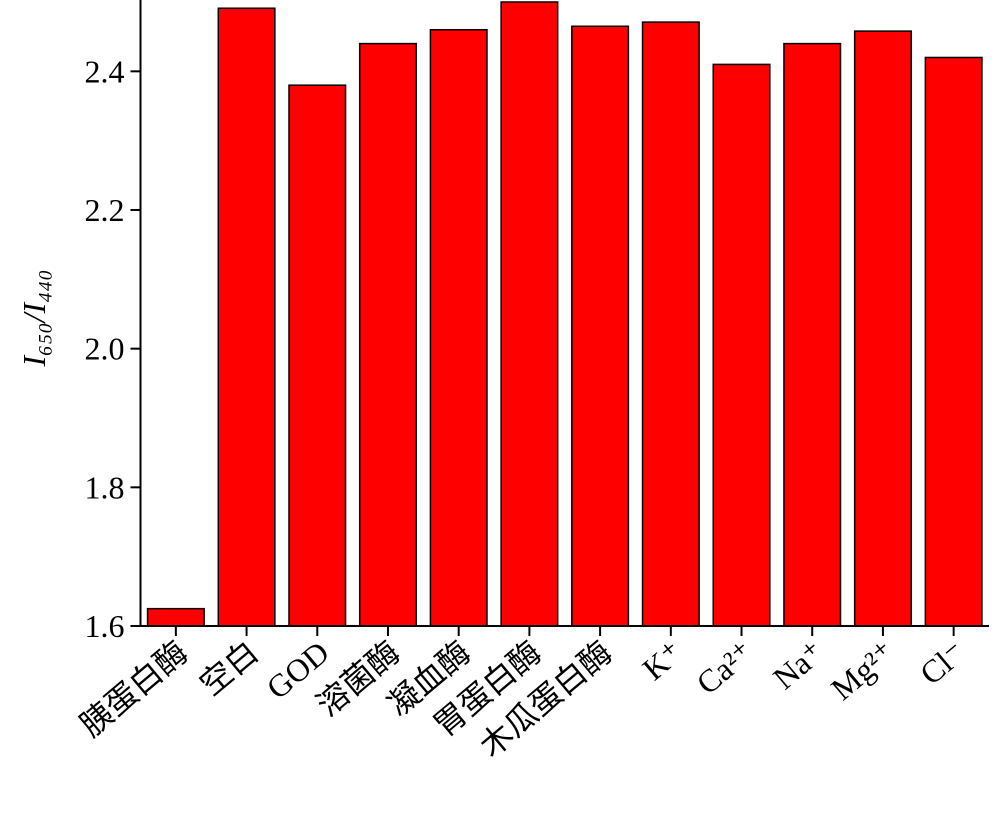 Image resolution: width=1000 pixels, height=834 pixels. What do you see at coordinates (862, 670) in the screenshot?
I see `x-tick-label: Mg²⁺` at bounding box center [862, 670].